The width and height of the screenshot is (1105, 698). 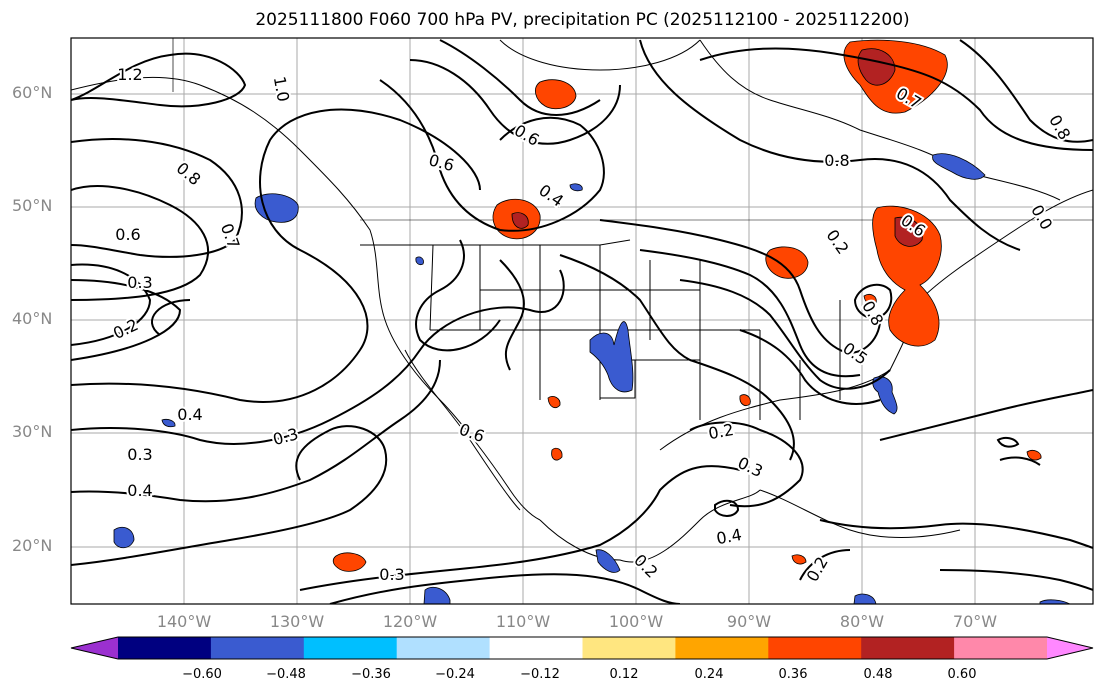 I want to click on colorbar-extend-high, so click(x=1070, y=648).